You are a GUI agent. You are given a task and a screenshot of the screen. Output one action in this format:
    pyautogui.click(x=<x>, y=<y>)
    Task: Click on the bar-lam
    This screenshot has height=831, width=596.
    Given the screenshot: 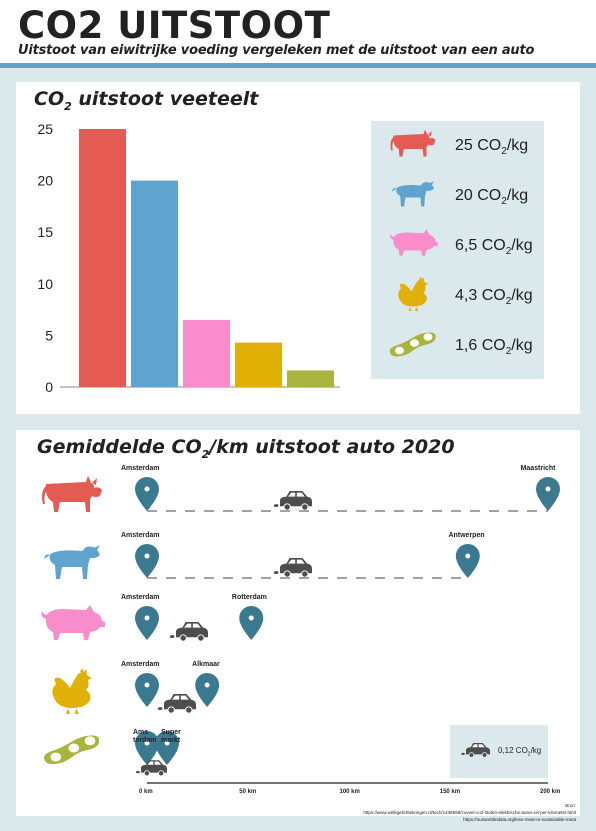 What is the action you would take?
    pyautogui.click(x=154, y=283)
    